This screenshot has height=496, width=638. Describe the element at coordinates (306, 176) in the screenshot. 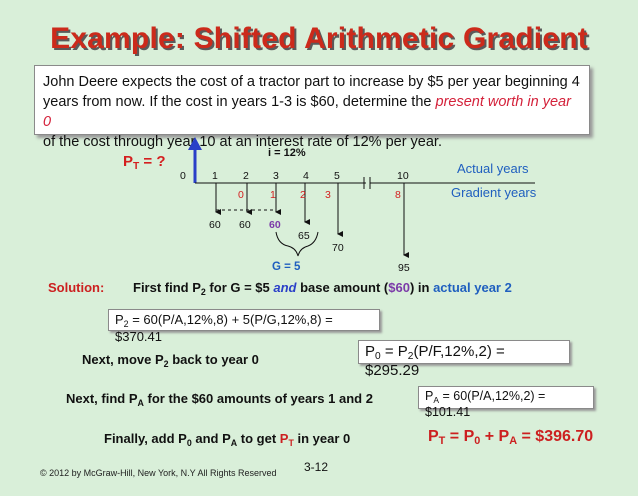

I see `actual-year-label: 4` at that location.